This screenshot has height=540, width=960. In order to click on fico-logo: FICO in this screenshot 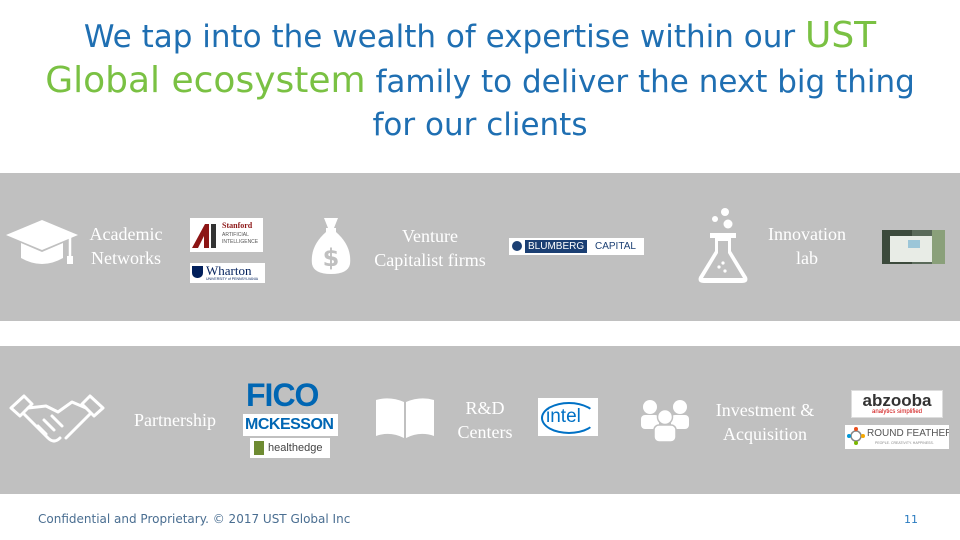, I will do `click(288, 396)`.